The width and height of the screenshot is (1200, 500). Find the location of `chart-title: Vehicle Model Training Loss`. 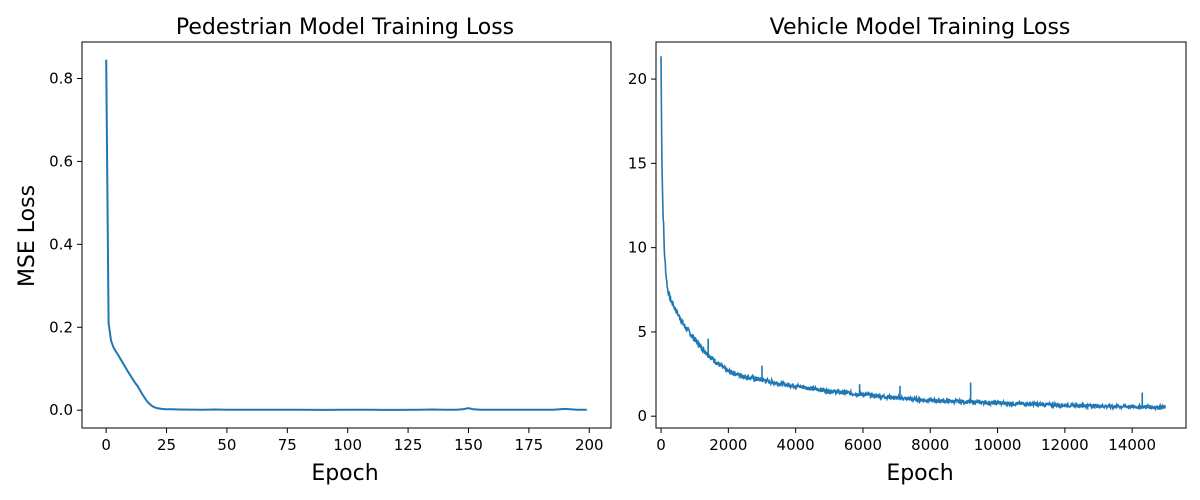

chart-title: Vehicle Model Training Loss is located at coordinates (920, 27).